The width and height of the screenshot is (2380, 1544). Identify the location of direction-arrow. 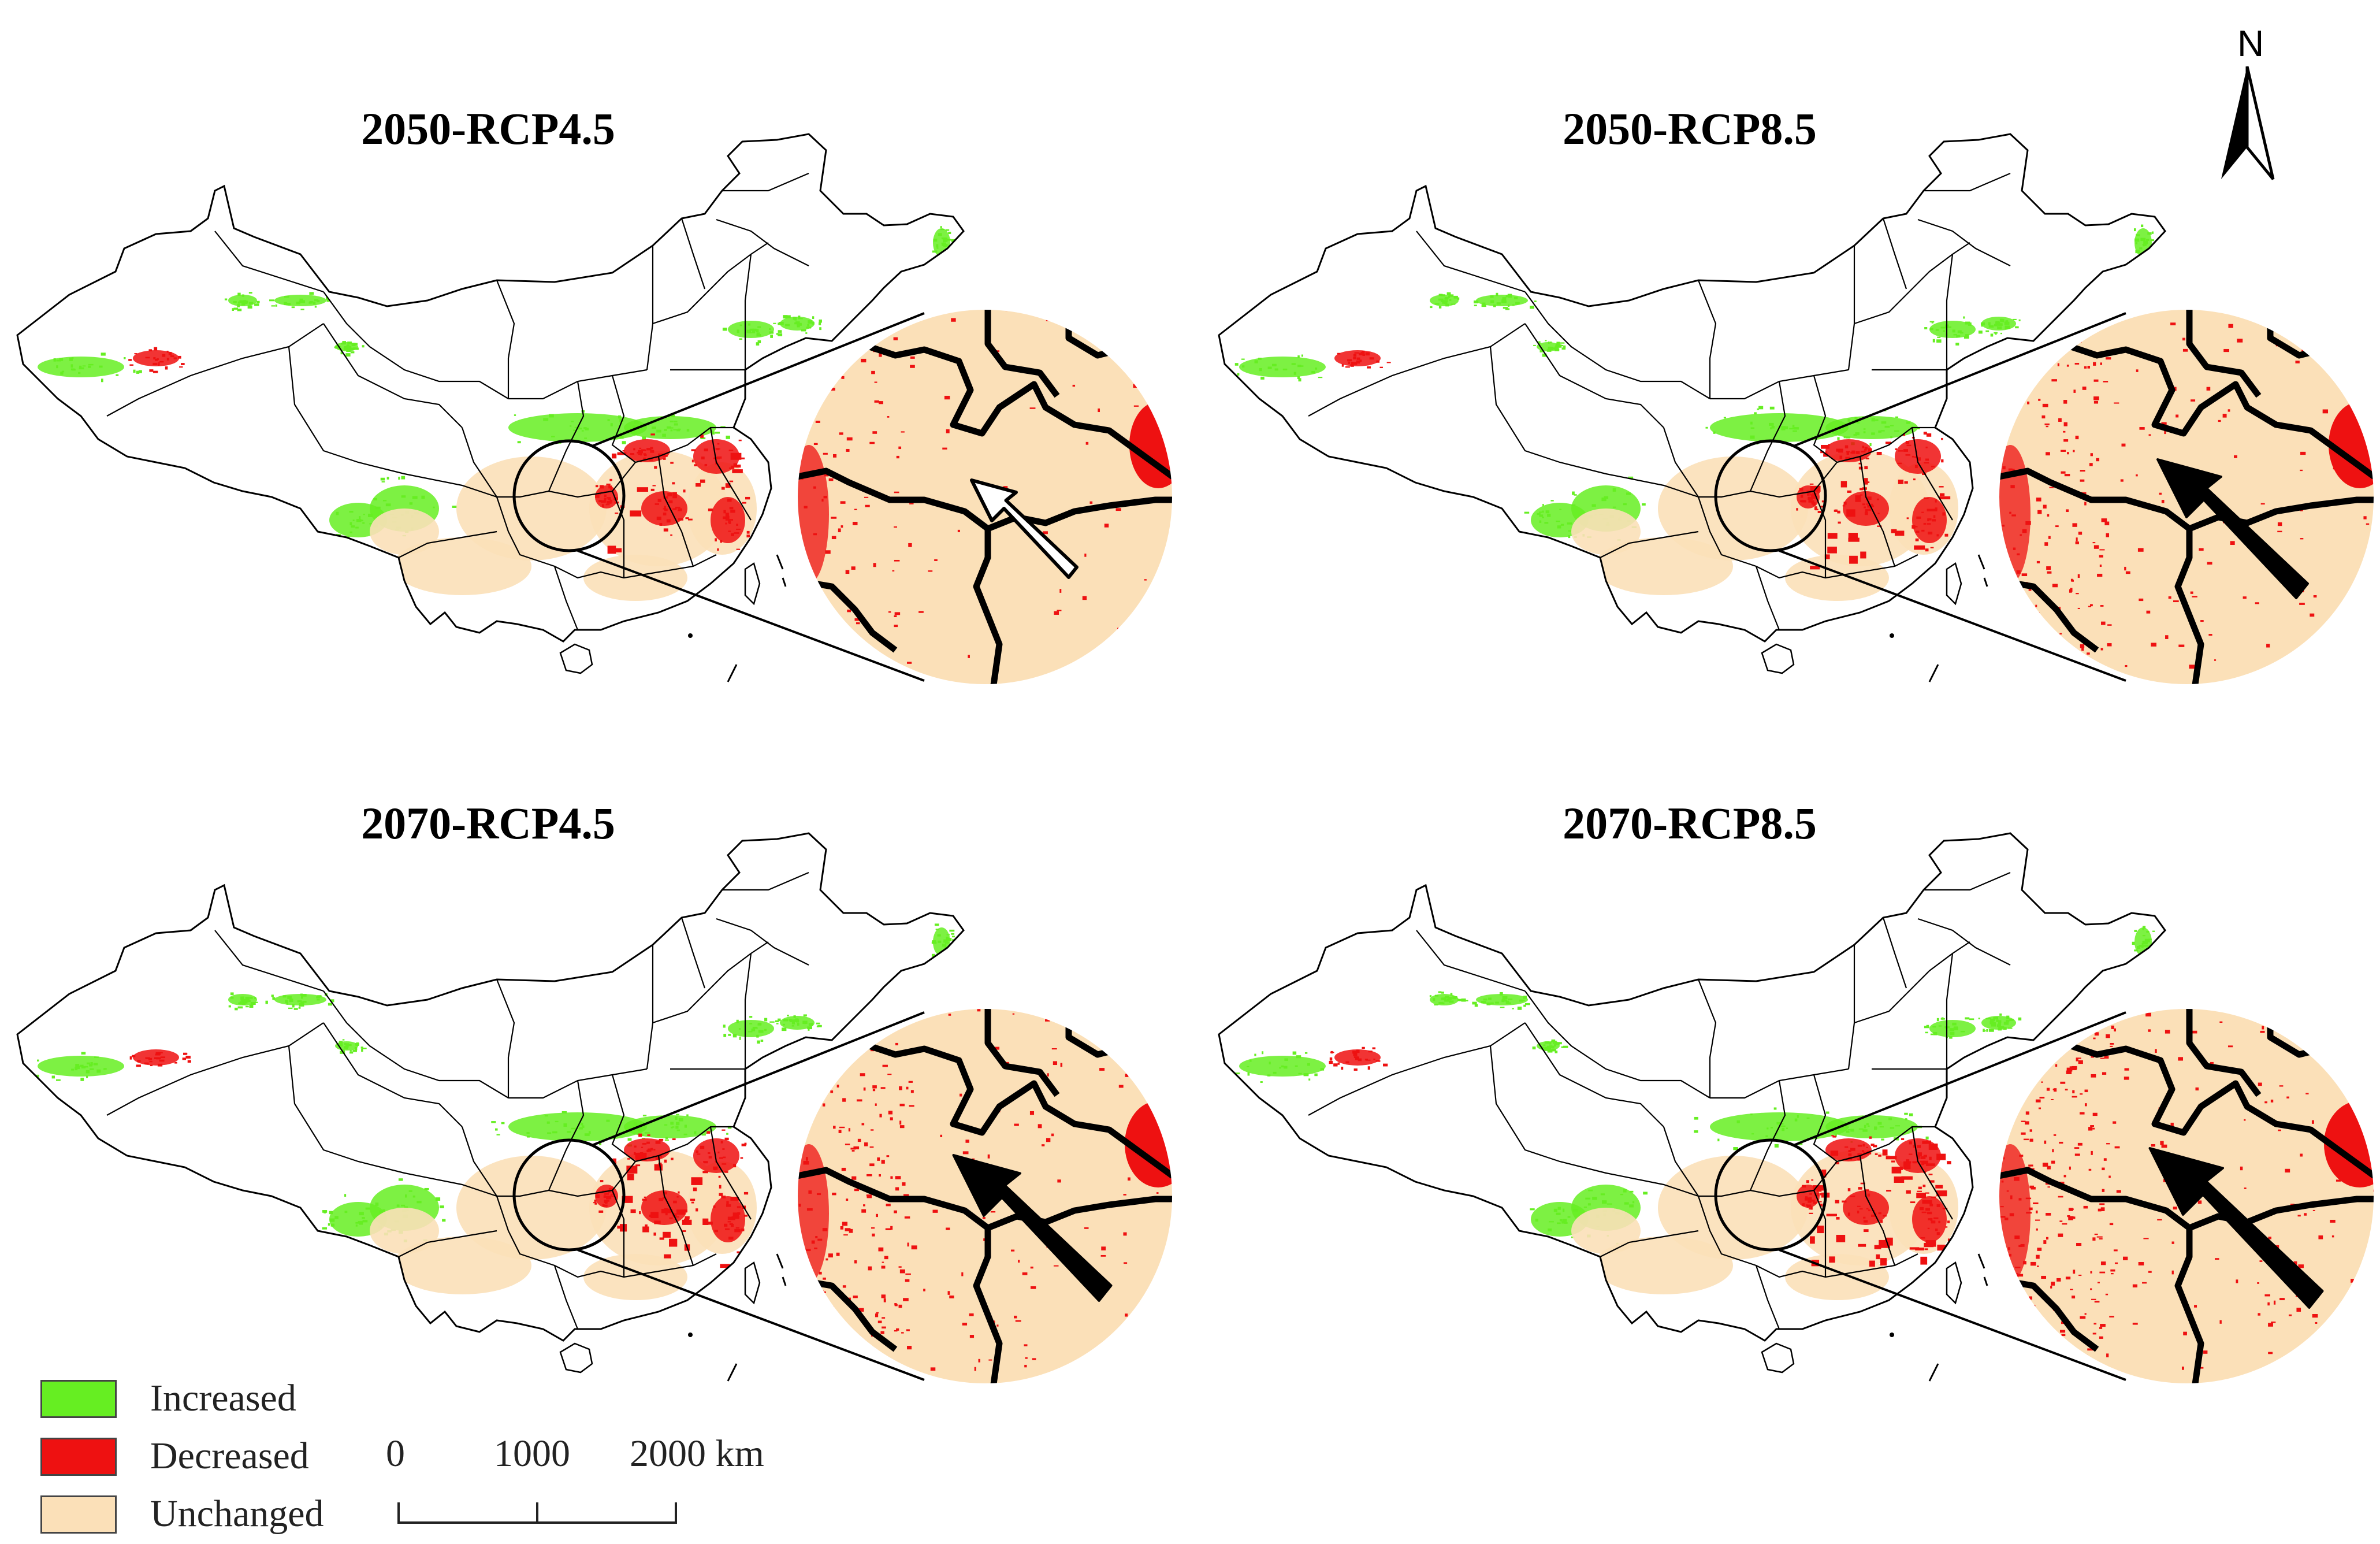
(2232, 528).